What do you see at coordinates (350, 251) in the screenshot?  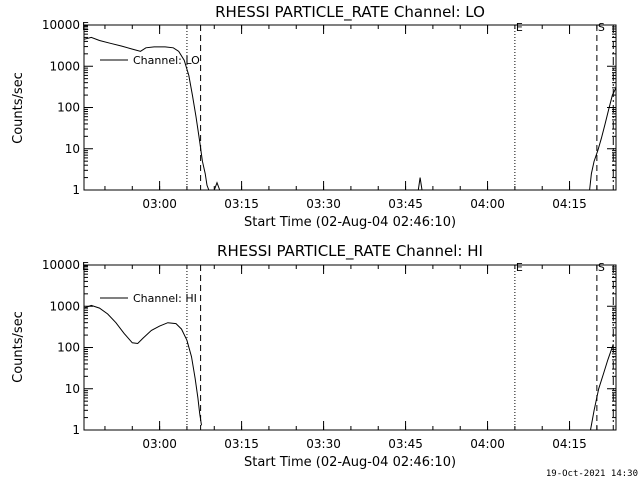 I see `chart-title: RHESSI PARTICLE_RATE Channel: HI` at bounding box center [350, 251].